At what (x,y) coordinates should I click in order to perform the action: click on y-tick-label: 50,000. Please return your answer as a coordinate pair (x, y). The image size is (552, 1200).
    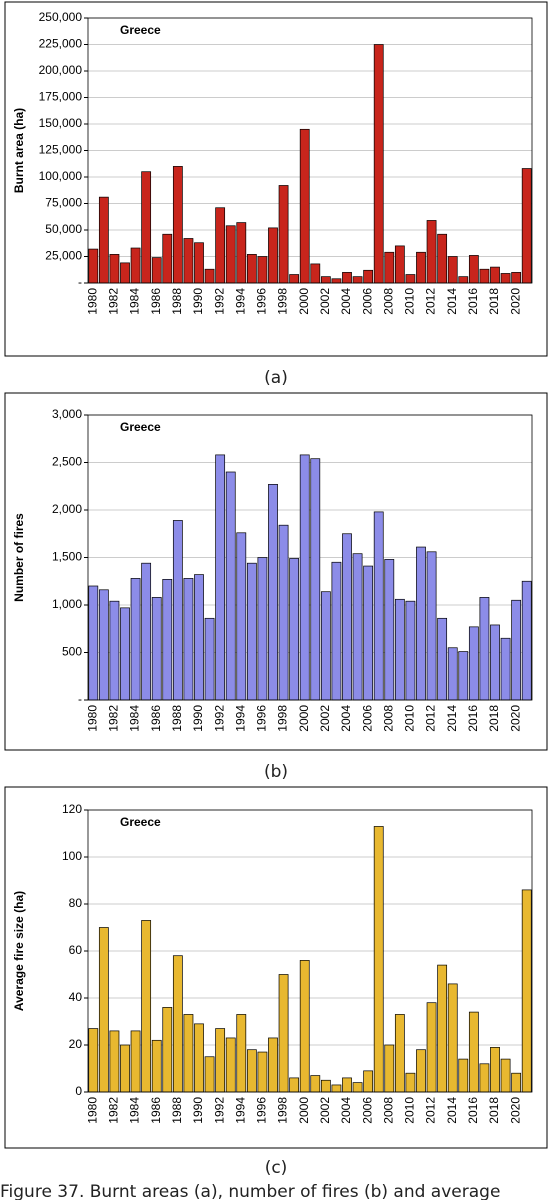
    Looking at the image, I should click on (63, 229).